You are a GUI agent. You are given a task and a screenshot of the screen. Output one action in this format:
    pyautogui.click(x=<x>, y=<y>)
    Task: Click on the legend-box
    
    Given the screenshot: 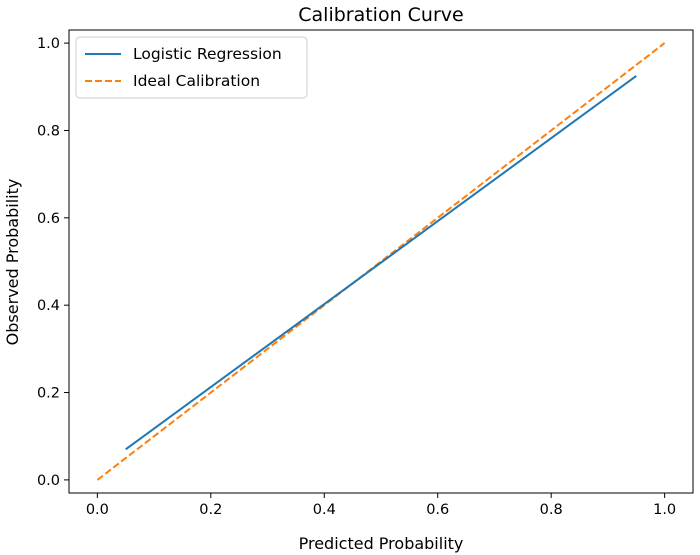 What is the action you would take?
    pyautogui.click(x=191, y=67)
    